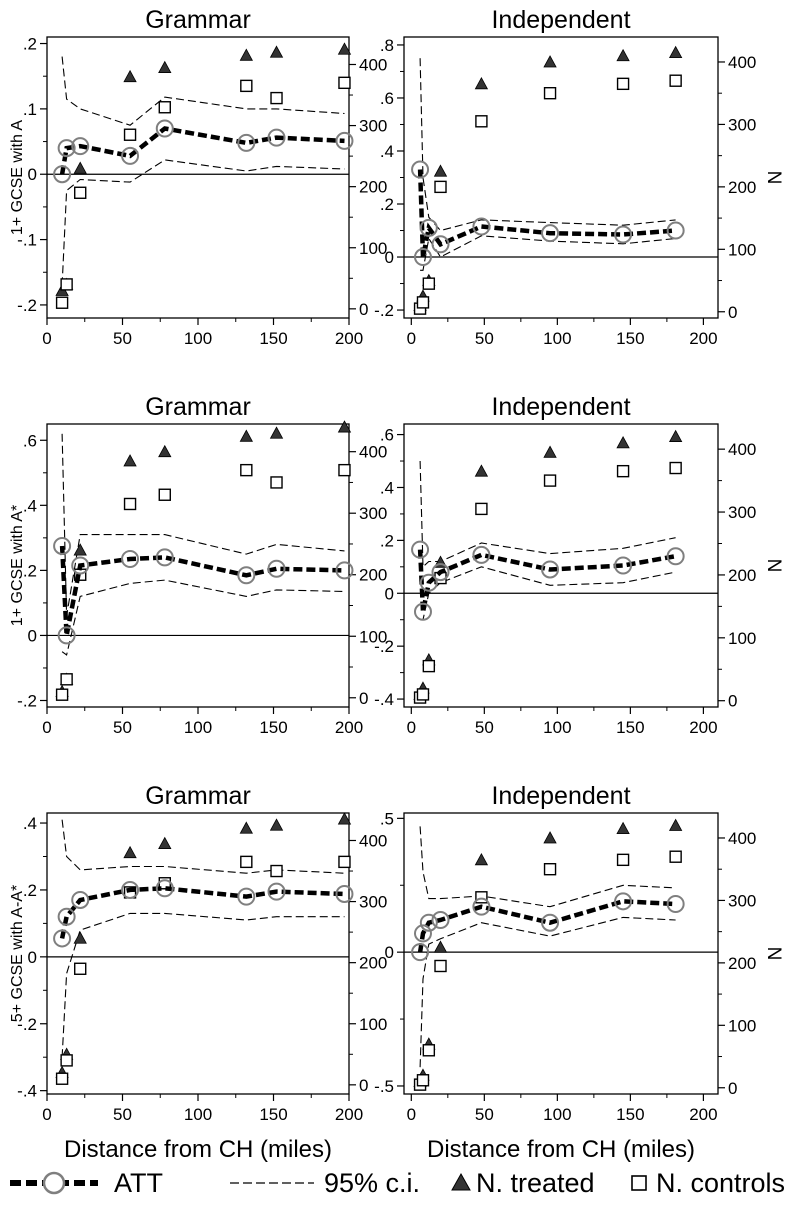 This screenshot has height=1213, width=803. I want to click on y2-tick-label: 200, so click(373, 963).